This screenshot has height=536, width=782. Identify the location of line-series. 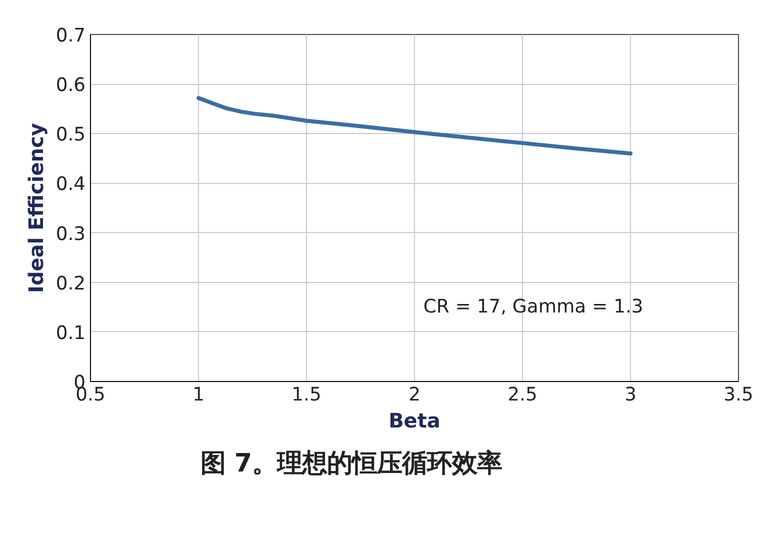
(414, 126).